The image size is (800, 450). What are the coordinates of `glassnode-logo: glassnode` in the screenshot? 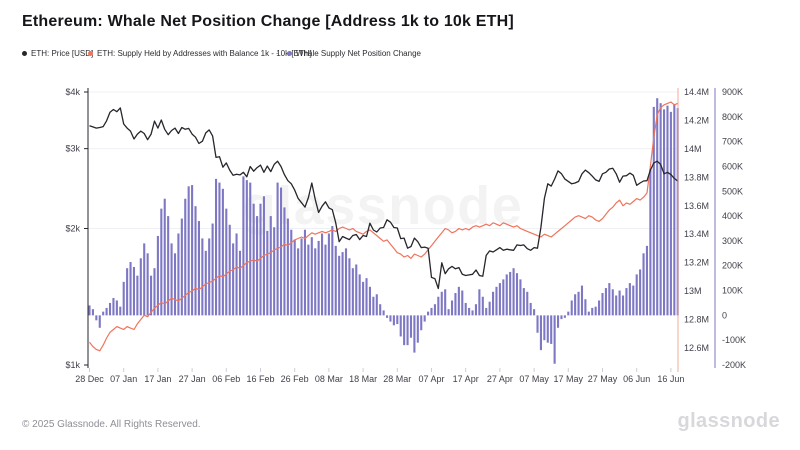 It's located at (728, 421).